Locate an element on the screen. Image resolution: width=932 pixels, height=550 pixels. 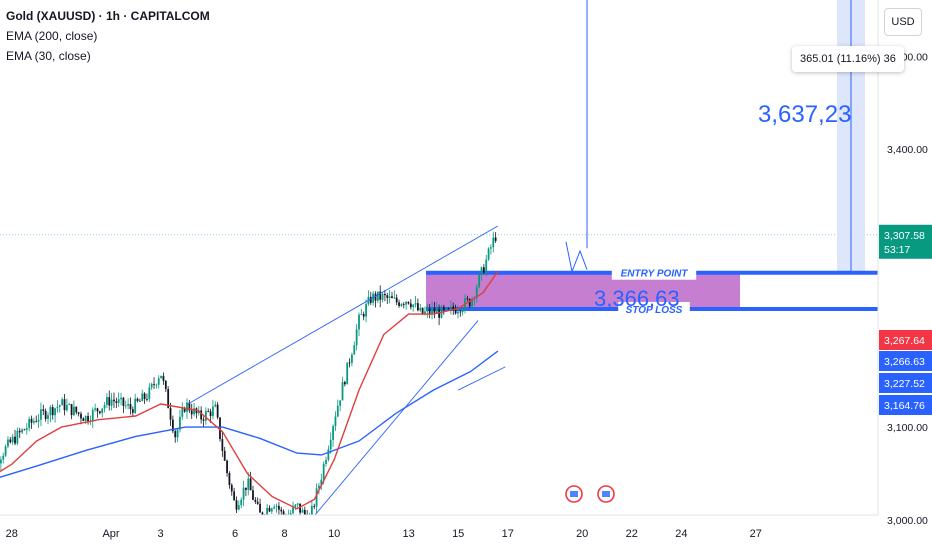
symbol-title: Gold (XAUUSD) · 1h · CAPITALCOM is located at coordinates (108, 16).